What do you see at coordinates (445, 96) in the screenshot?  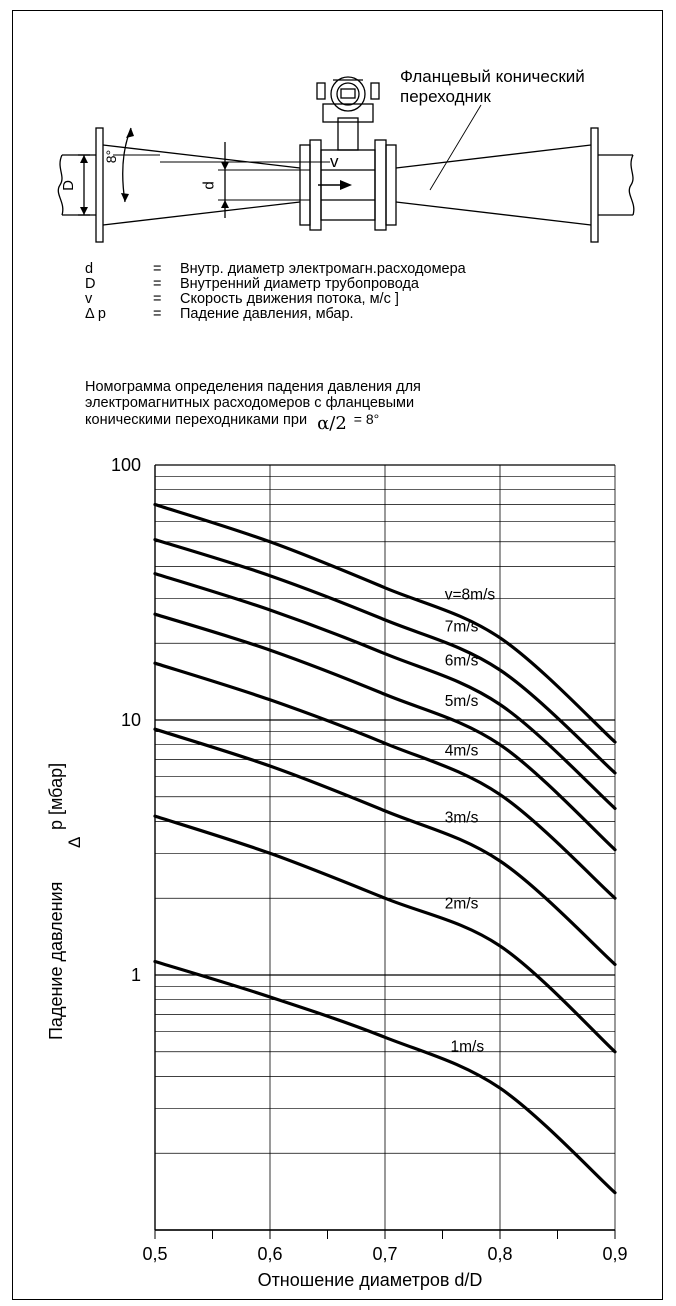 I see `callout-line-2: переходник` at bounding box center [445, 96].